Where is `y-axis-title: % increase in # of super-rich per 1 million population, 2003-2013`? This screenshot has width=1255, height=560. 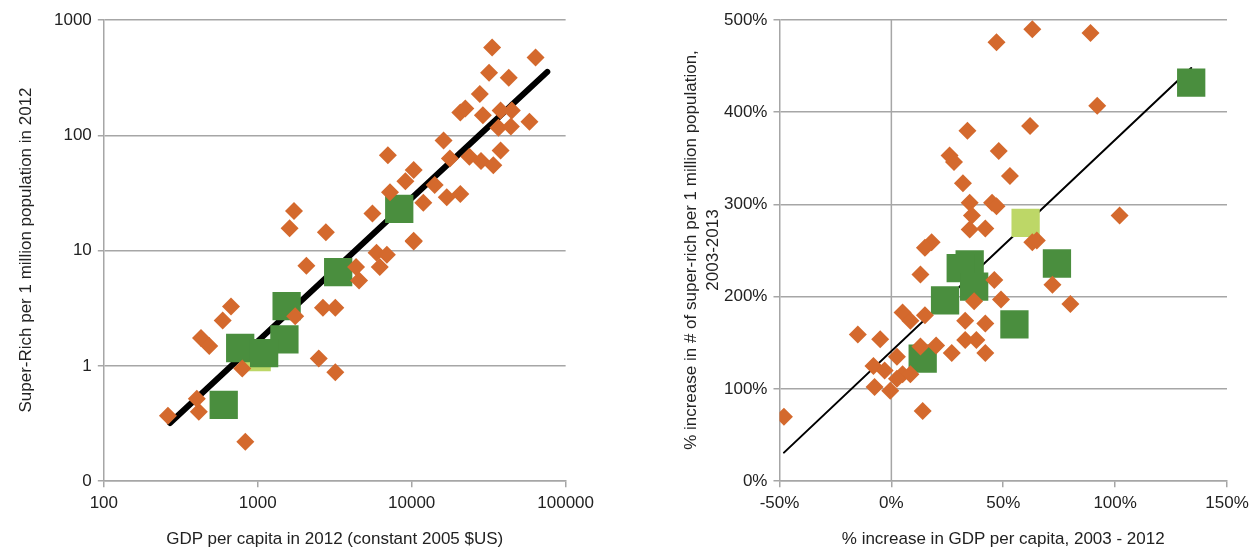 y-axis-title: % increase in # of super-rich per 1 million population, 2003-2013 is located at coordinates (701, 250).